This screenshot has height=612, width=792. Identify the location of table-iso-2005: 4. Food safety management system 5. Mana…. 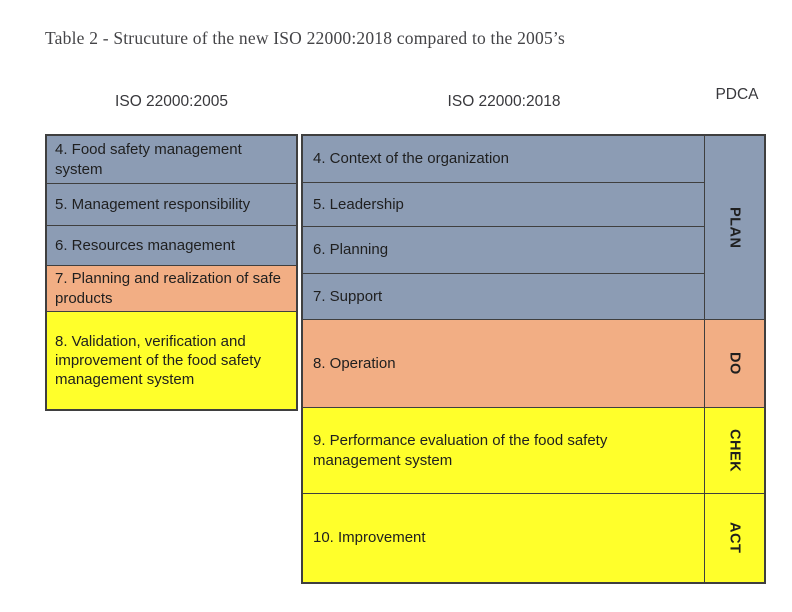
(171, 272).